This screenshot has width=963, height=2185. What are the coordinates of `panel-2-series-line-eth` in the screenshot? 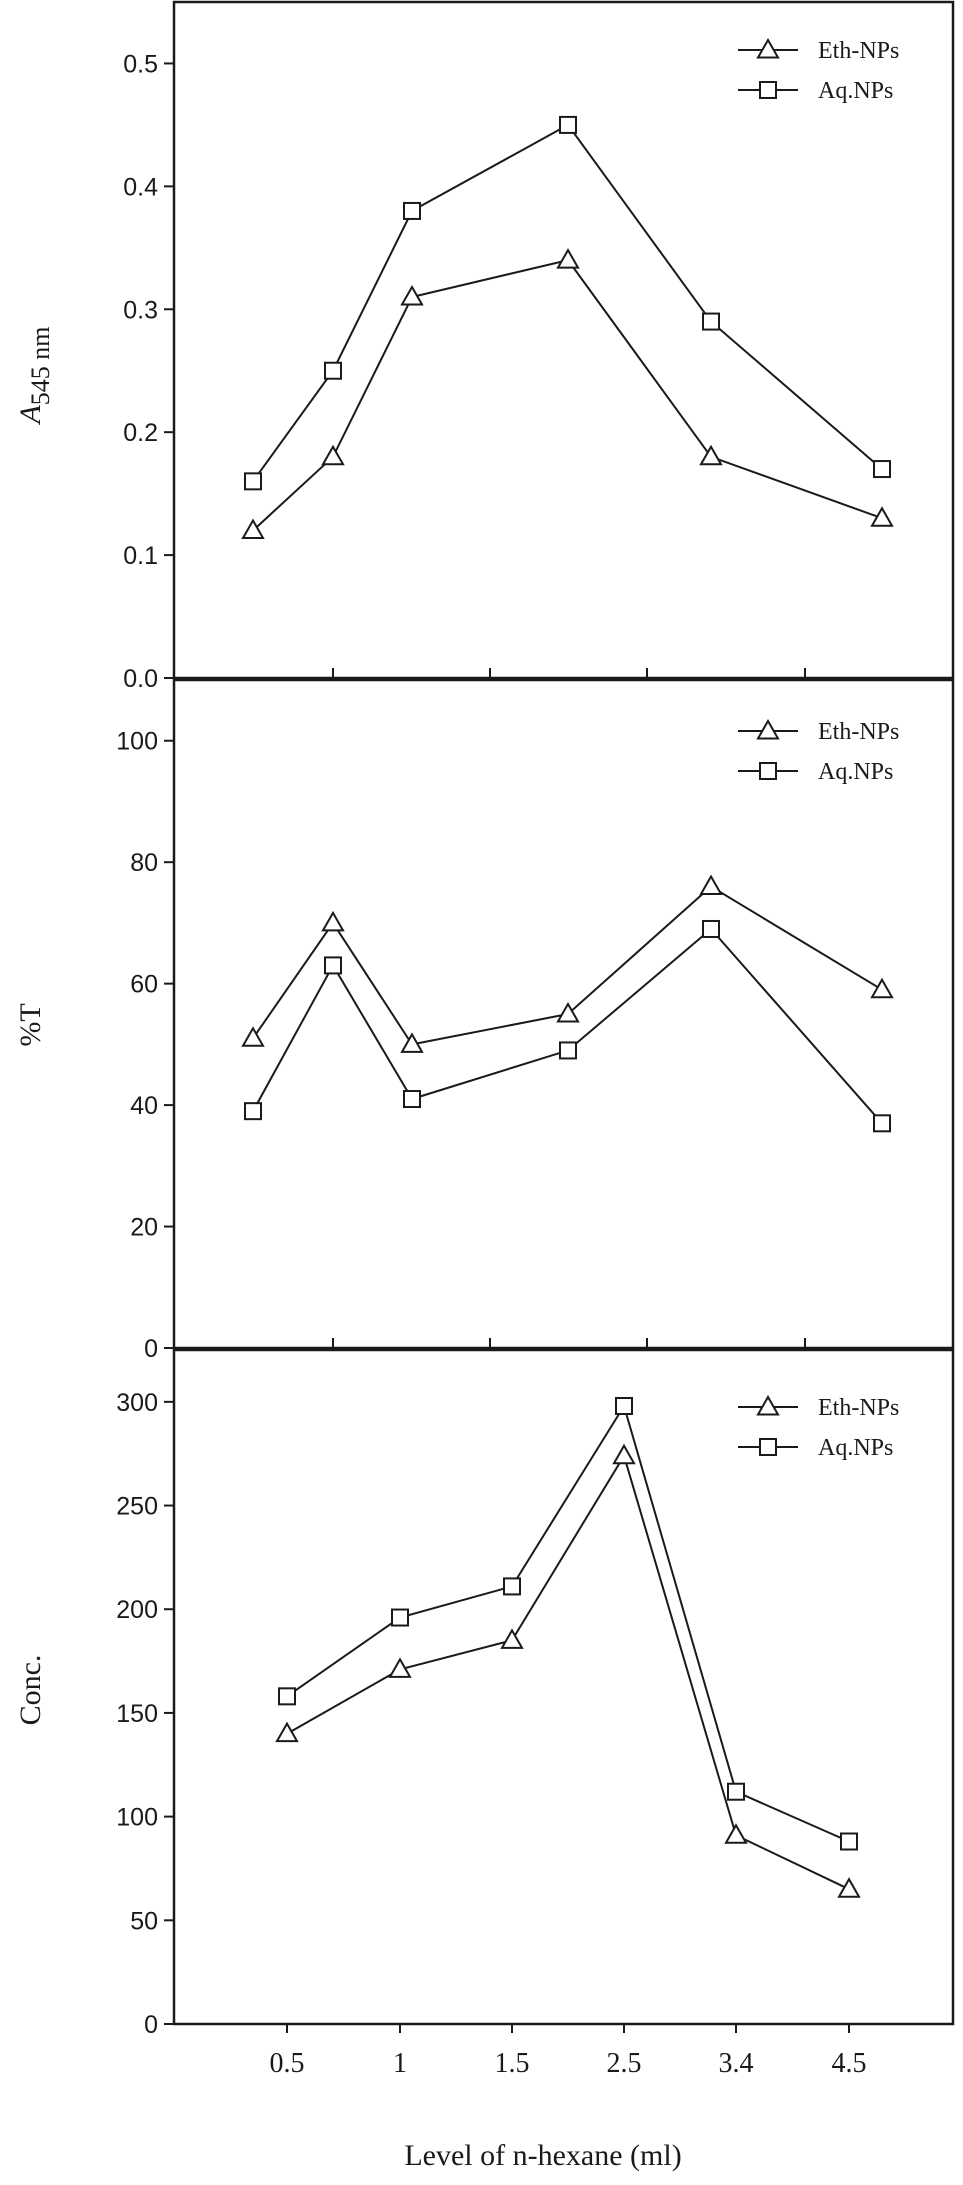 It's located at (567, 965).